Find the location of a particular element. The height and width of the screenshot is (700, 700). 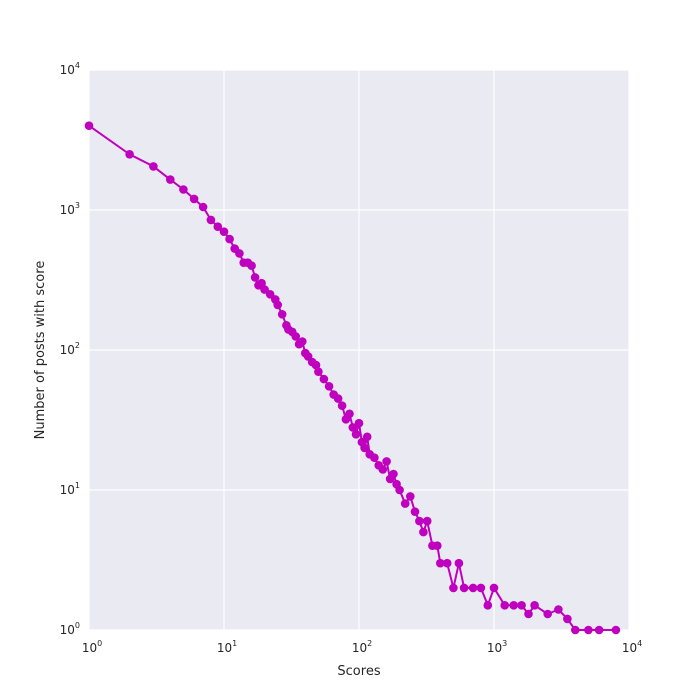

y-tick-label: 10⁰ is located at coordinates (70, 629).